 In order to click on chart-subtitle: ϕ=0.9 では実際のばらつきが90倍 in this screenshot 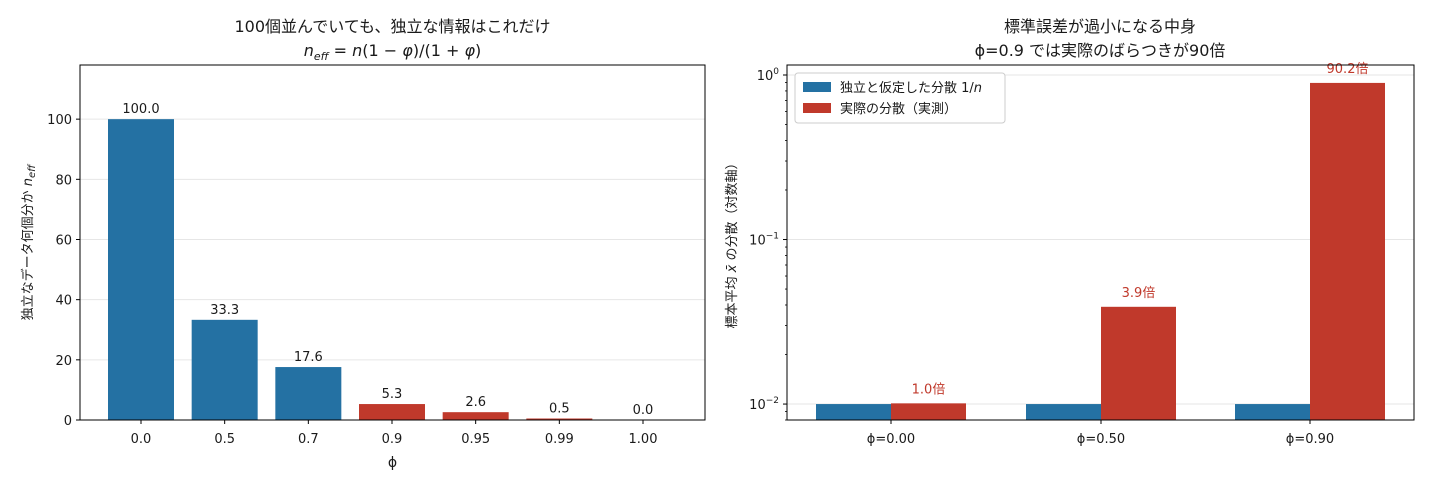, I will do `click(1100, 50)`.